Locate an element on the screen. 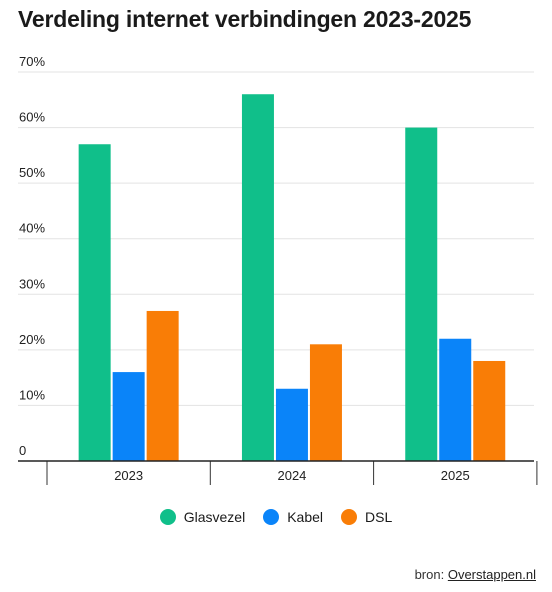 The height and width of the screenshot is (592, 552). x-tick-label: 2023 is located at coordinates (128, 475).